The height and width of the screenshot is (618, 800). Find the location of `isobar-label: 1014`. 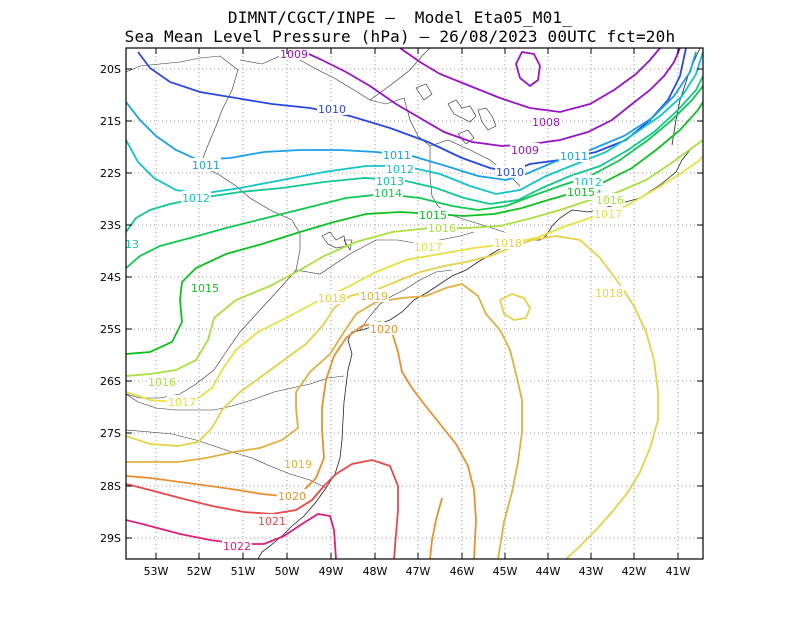

isobar-label: 1014 is located at coordinates (388, 193).